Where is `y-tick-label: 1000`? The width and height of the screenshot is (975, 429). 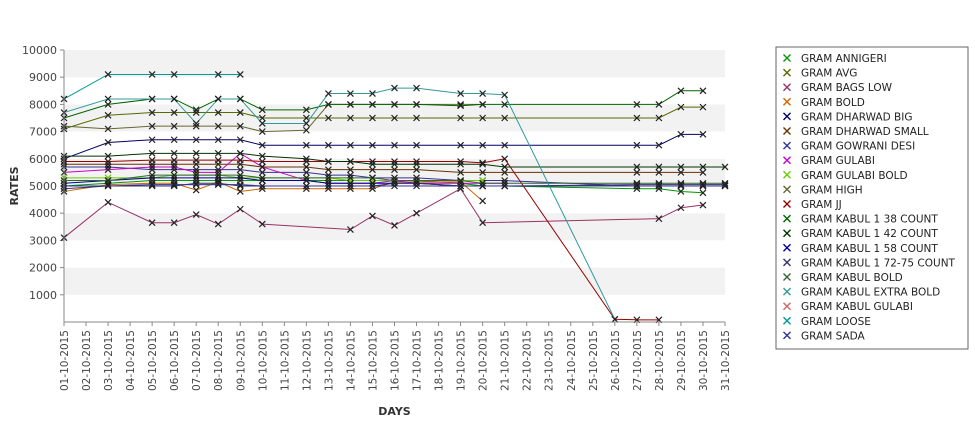
y-tick-label: 1000 is located at coordinates (43, 295).